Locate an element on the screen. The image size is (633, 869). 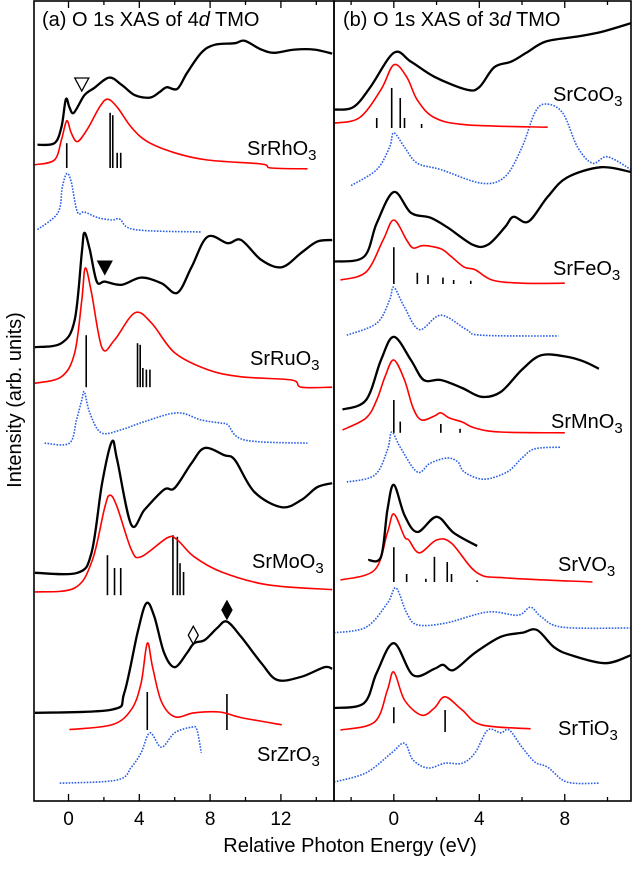
y-axis-label: Intensity (arb. units) is located at coordinates (15, 400).